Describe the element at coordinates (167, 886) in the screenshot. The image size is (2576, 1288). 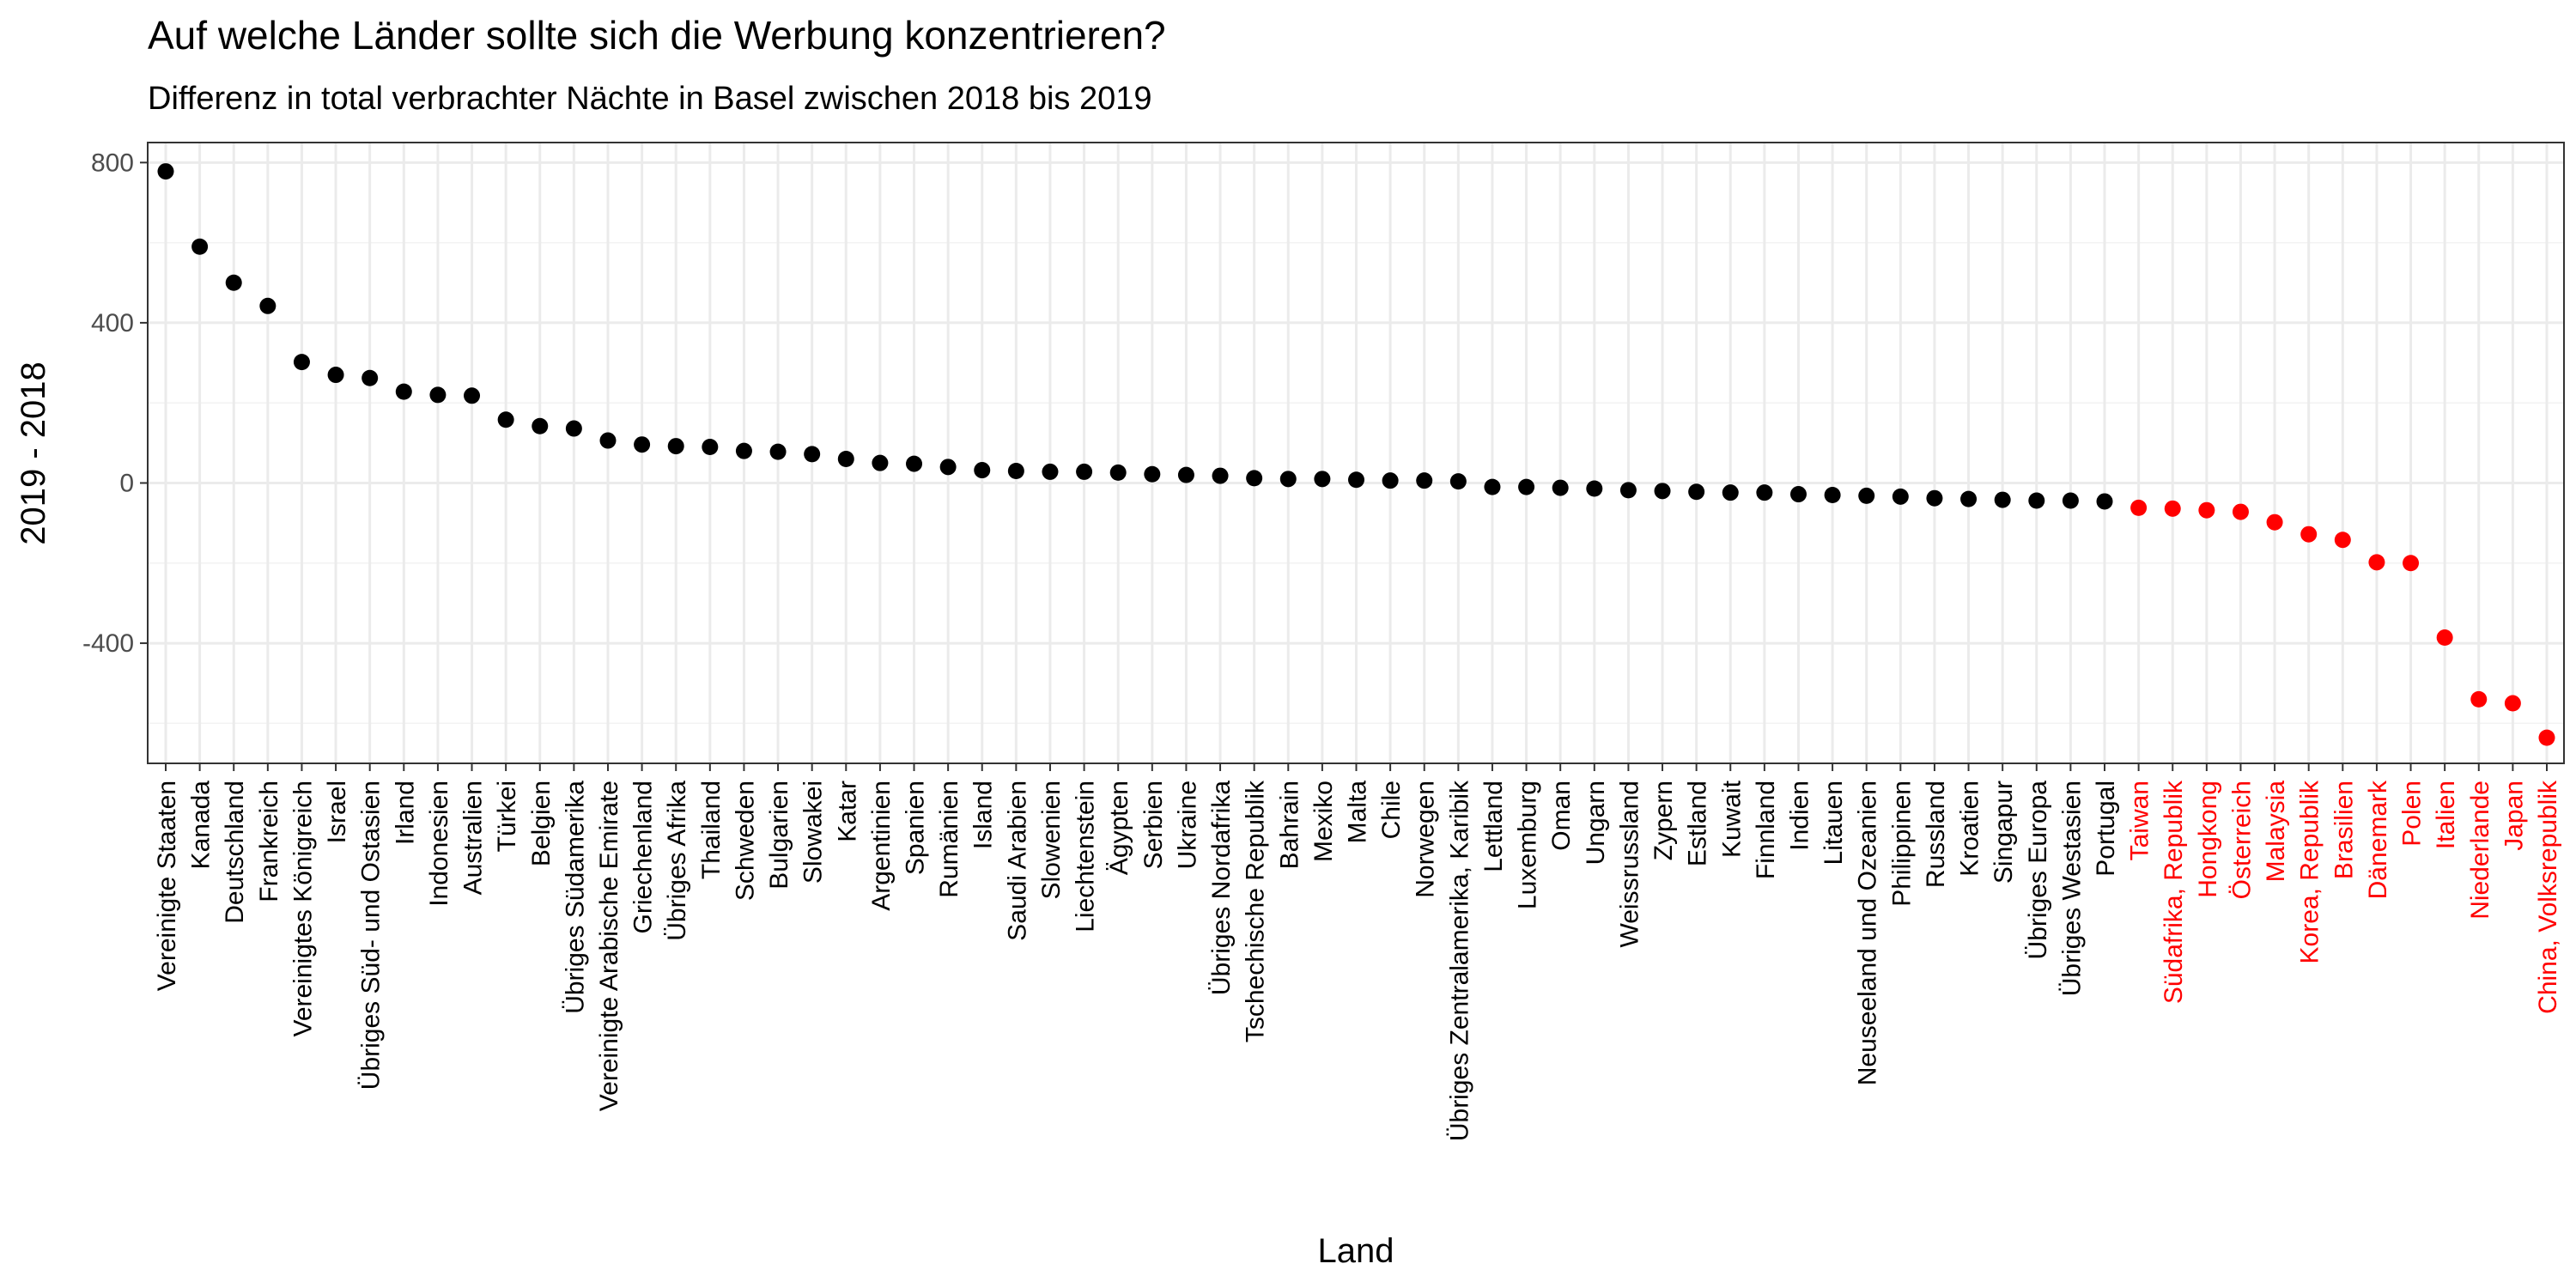
I see `x-tick-label: Vereinigte Staaten` at that location.